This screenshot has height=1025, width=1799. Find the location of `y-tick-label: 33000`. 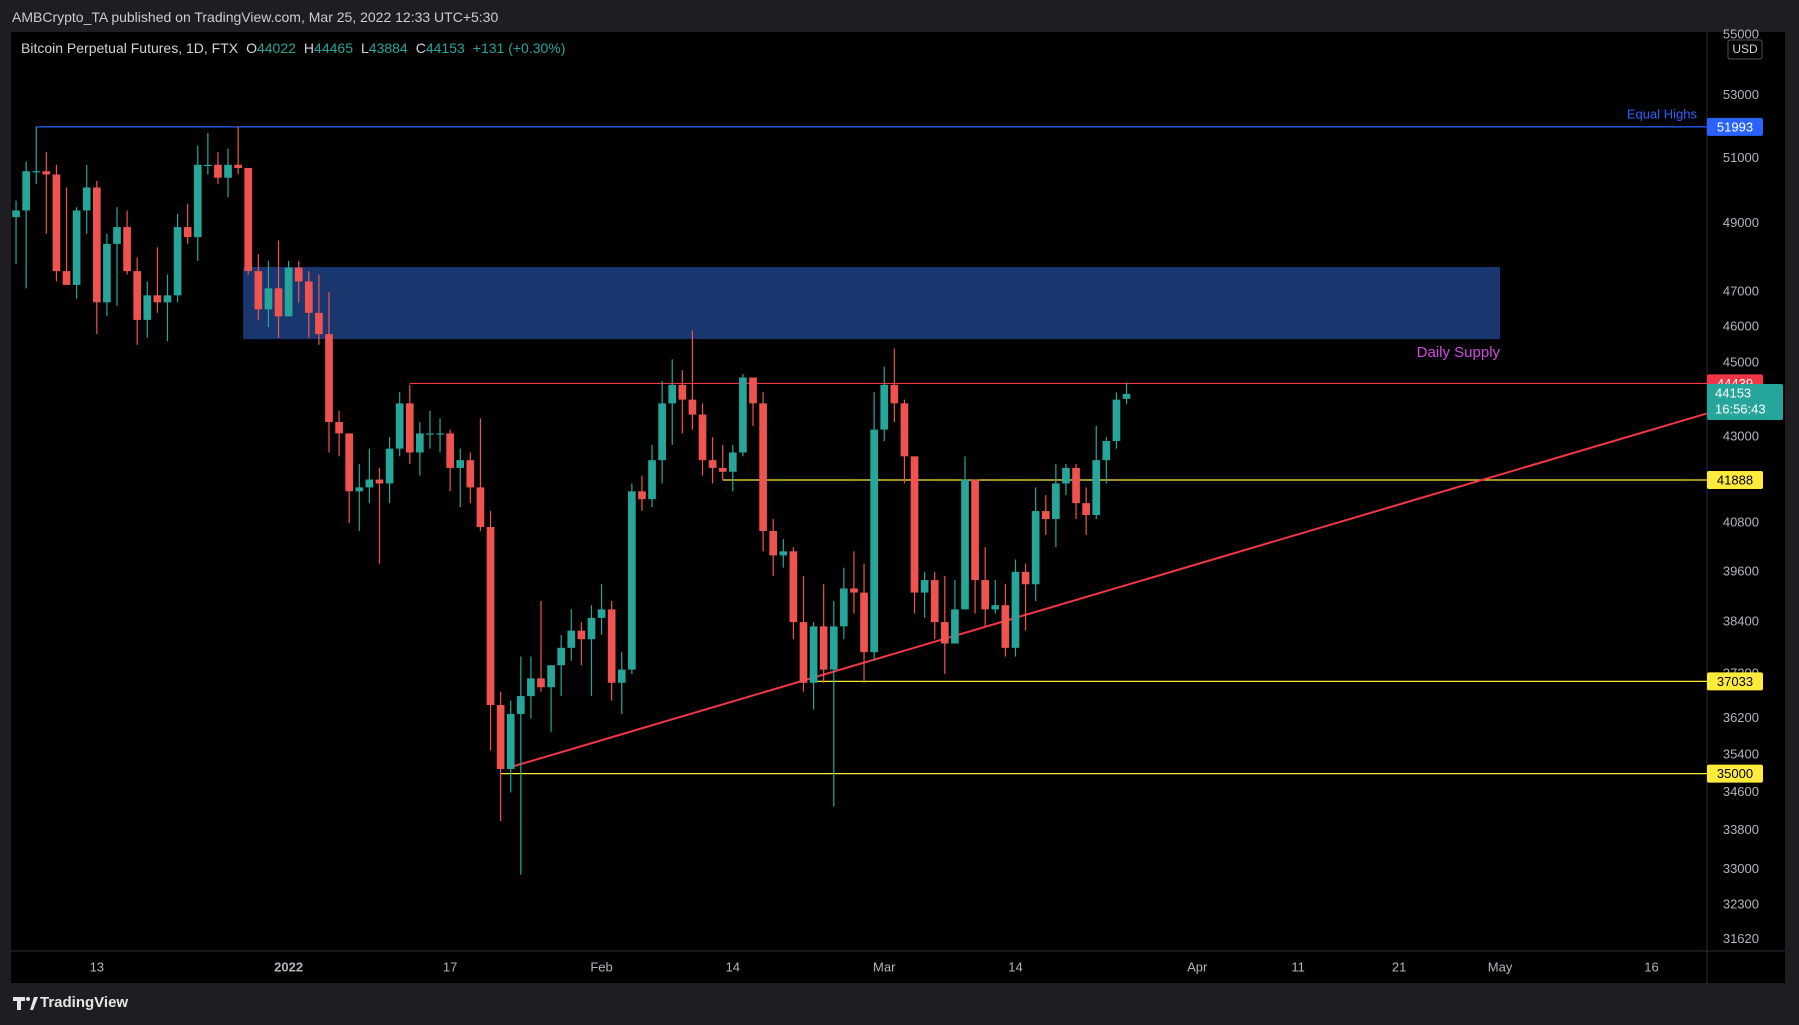

y-tick-label: 33000 is located at coordinates (1741, 868).